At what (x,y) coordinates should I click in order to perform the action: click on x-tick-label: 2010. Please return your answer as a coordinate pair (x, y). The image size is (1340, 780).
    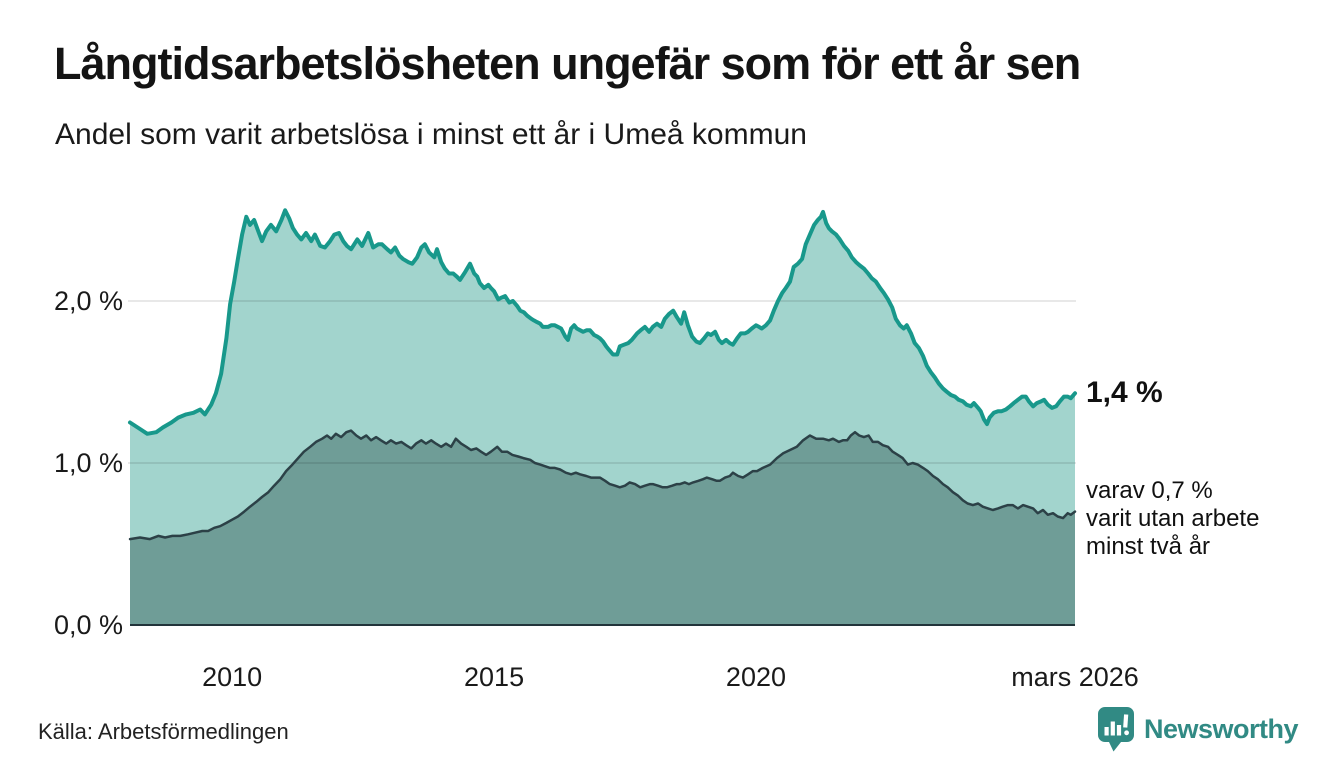
    Looking at the image, I should click on (232, 677).